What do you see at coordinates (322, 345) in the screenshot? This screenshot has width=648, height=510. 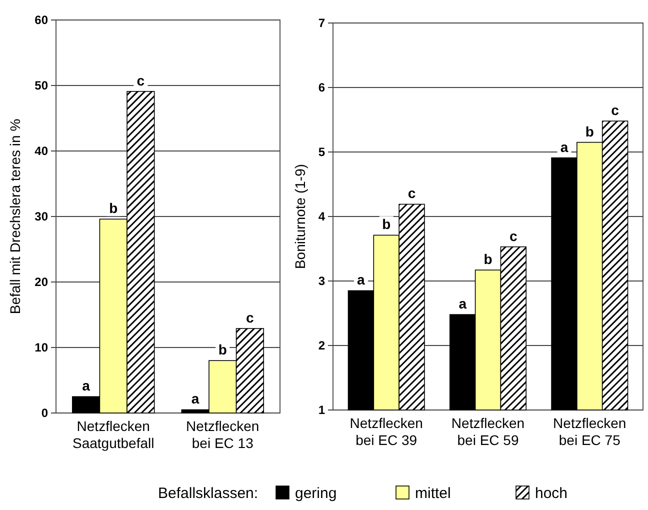 I see `y-tick-label: 2` at bounding box center [322, 345].